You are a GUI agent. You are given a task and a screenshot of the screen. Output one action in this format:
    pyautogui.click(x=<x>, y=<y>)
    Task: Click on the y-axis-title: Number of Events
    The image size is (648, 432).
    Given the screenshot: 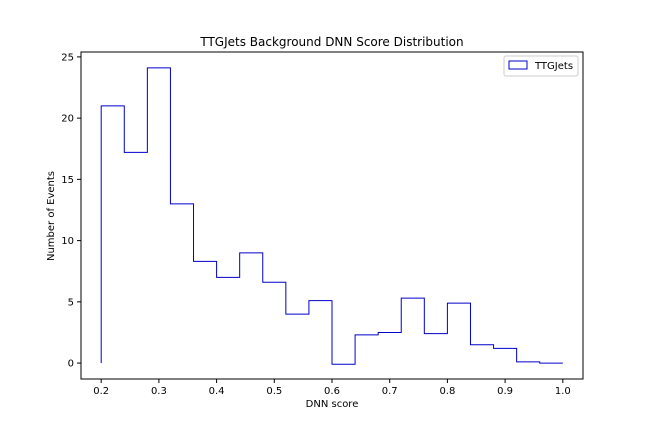 What is the action you would take?
    pyautogui.click(x=51, y=216)
    